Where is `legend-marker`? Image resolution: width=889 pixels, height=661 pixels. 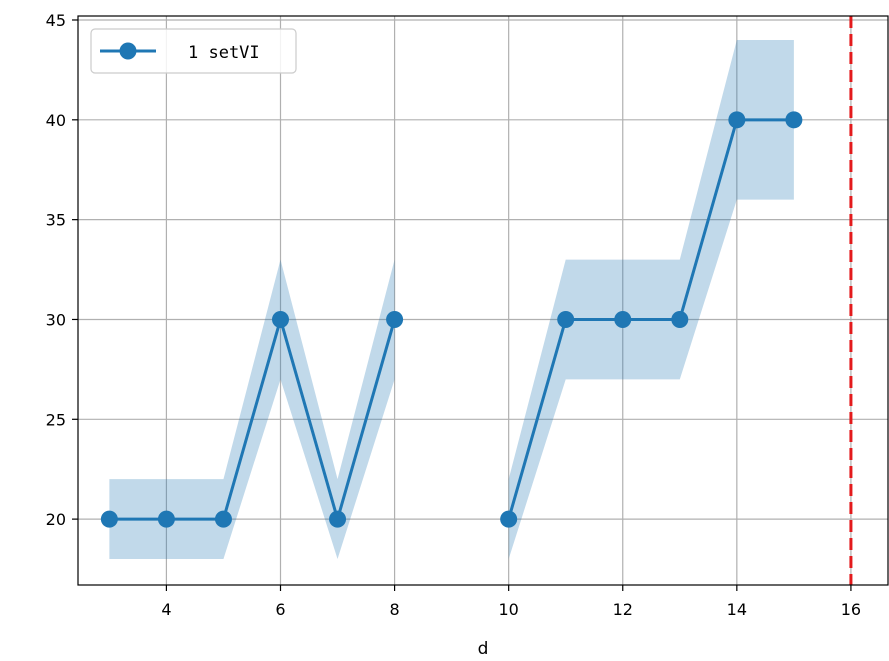
legend-marker is located at coordinates (128, 51).